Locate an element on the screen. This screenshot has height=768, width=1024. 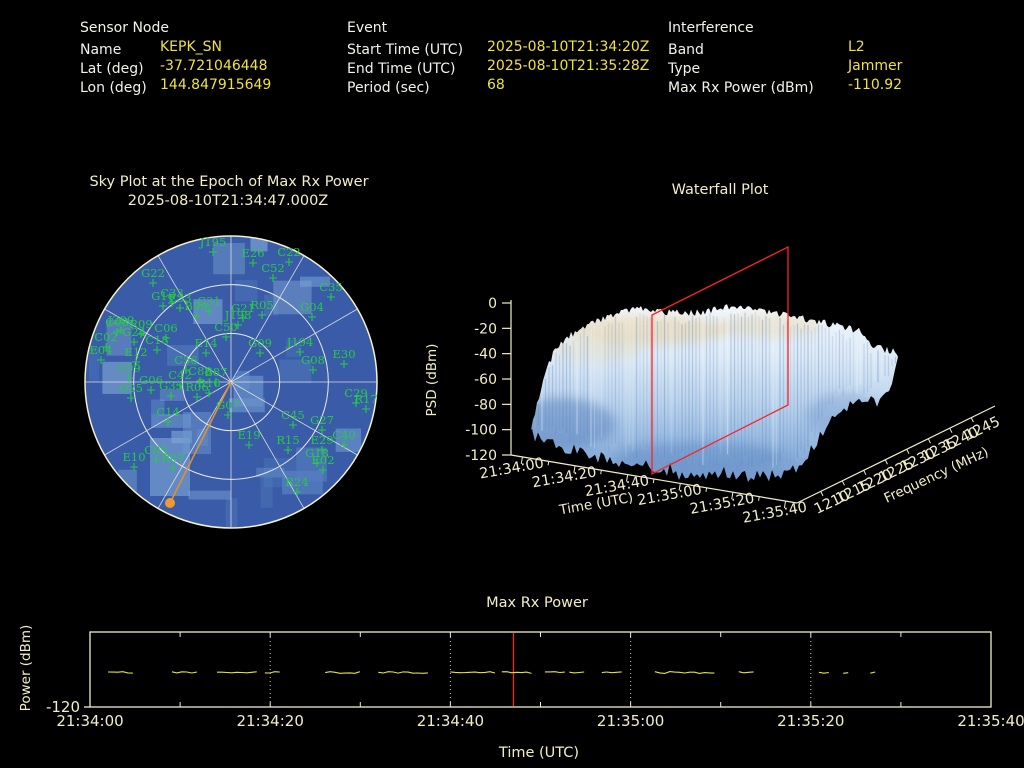
svg-text: G21 is located at coordinates (243, 308).